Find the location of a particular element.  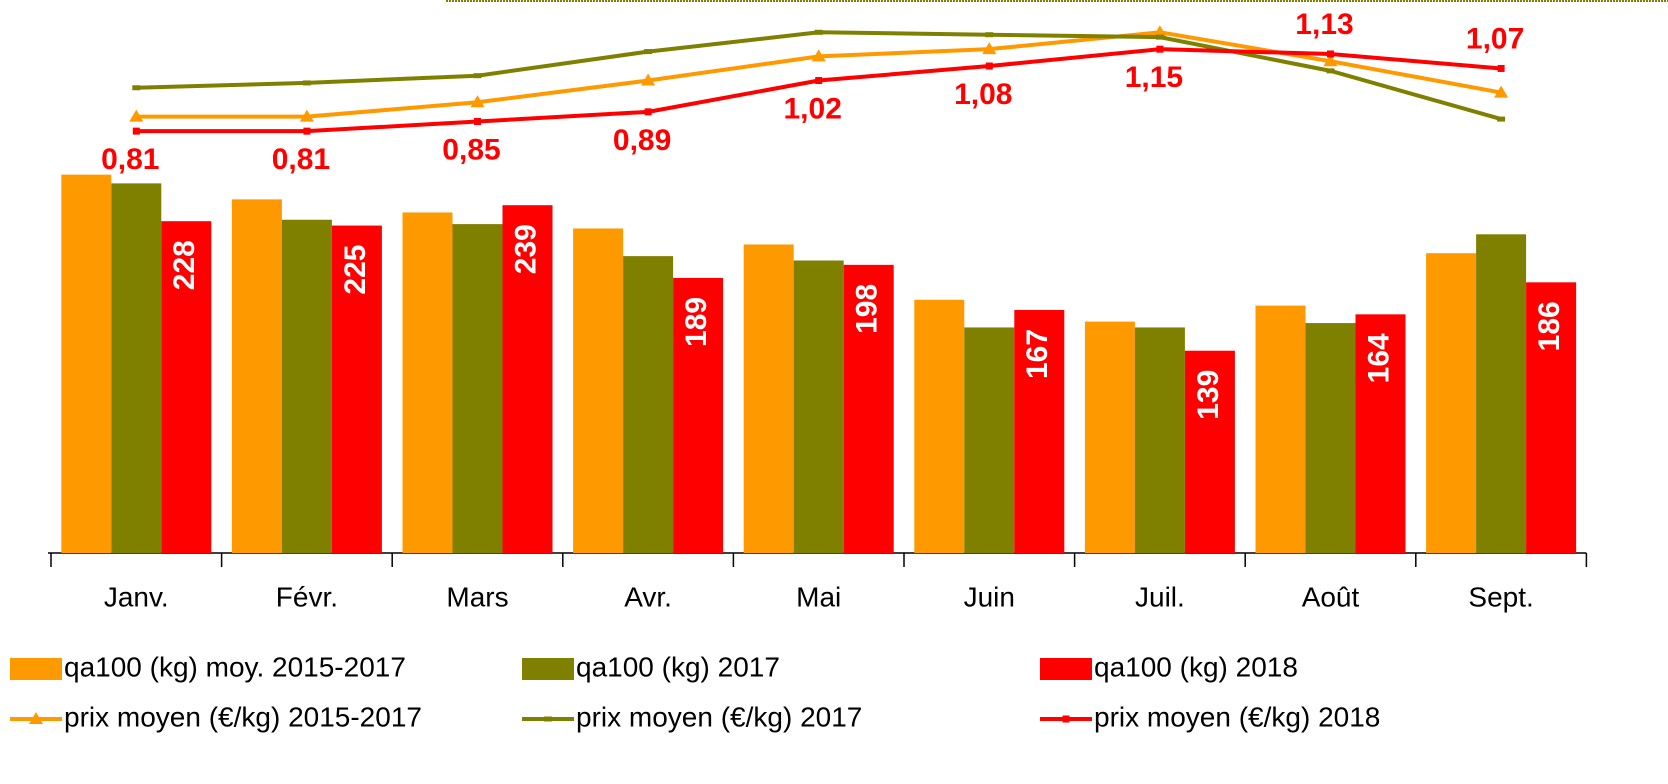

x-tick-label: Mars is located at coordinates (477, 596).